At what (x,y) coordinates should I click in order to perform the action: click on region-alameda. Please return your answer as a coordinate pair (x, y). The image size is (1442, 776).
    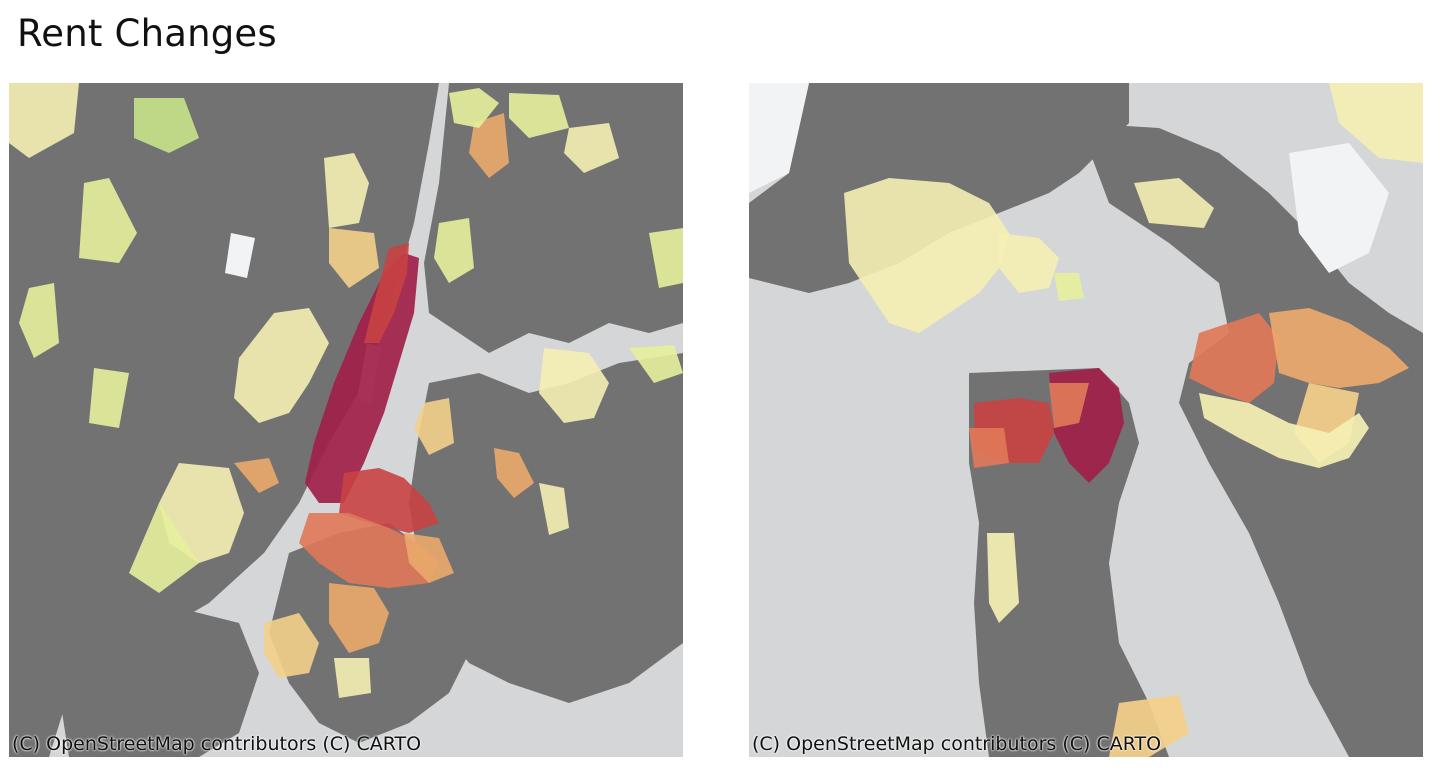
    Looking at the image, I should click on (1284, 430).